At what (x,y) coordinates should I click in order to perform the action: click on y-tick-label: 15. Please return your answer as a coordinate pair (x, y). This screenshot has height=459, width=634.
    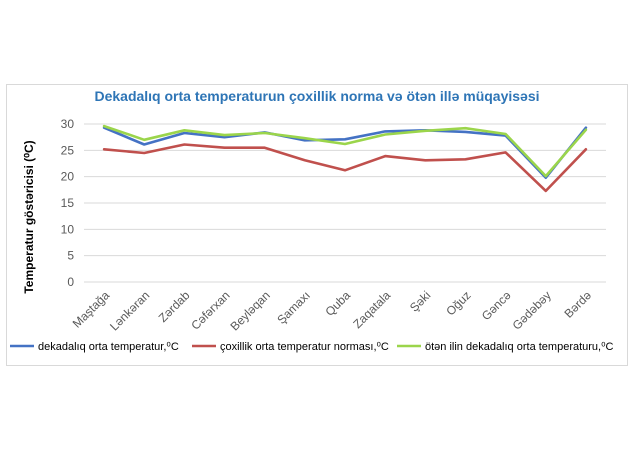
    Looking at the image, I should click on (68, 203).